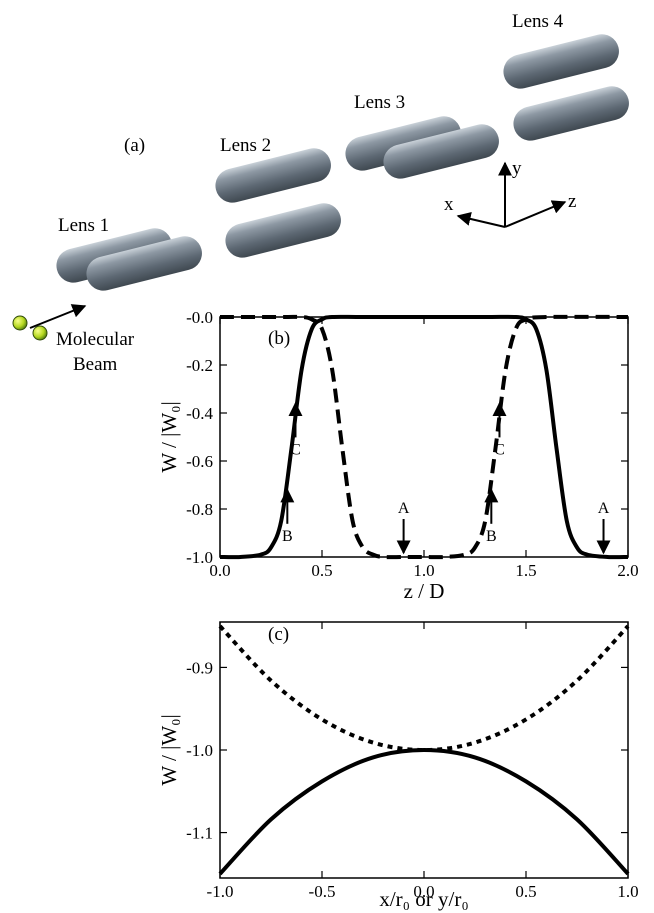 Image resolution: width=654 pixels, height=913 pixels. I want to click on lens-3: Lens 3, so click(422, 135).